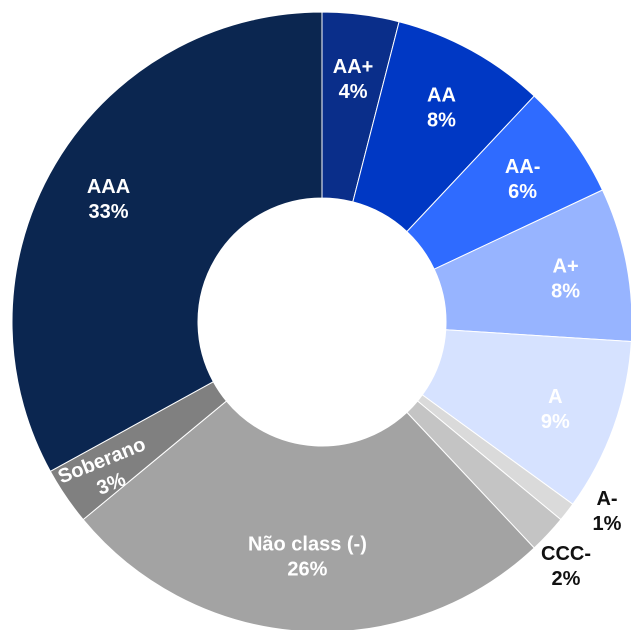 Image resolution: width=631 pixels, height=630 pixels. Describe the element at coordinates (441, 96) in the screenshot. I see `category-label: AA` at that location.